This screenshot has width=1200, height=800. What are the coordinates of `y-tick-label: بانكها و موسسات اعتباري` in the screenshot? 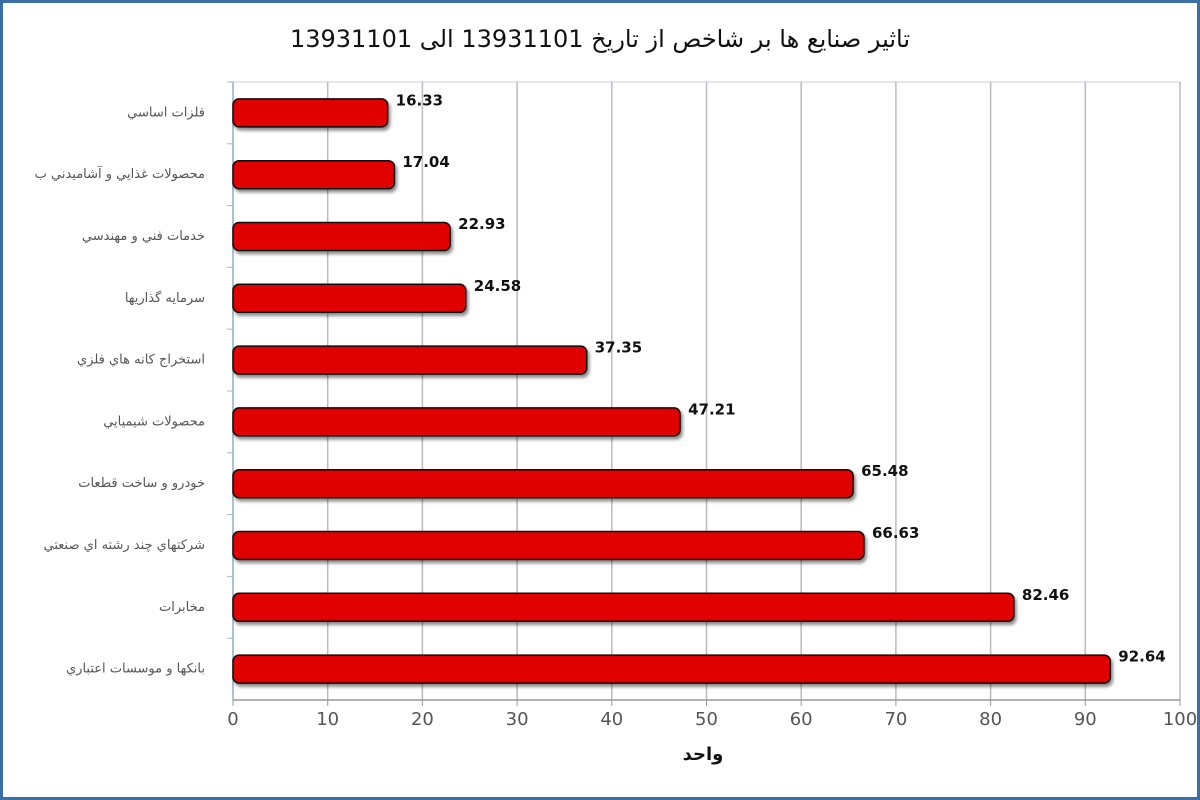 It's located at (135, 669).